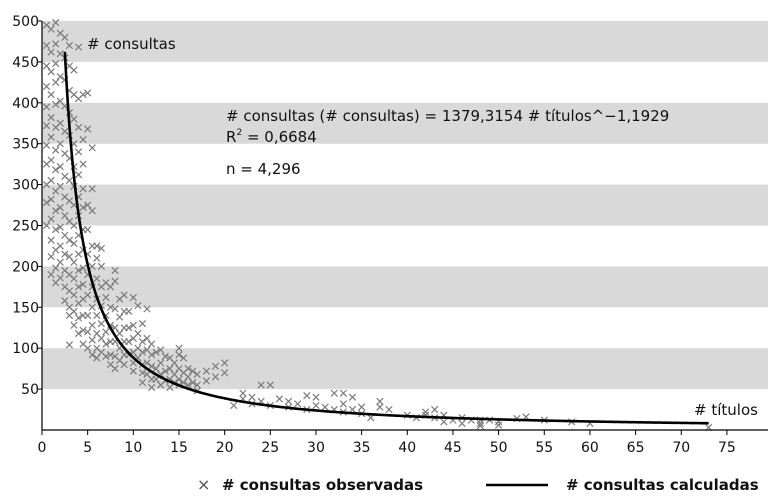 The image size is (768, 497). I want to click on y-tick-label: 100, so click(25, 349).